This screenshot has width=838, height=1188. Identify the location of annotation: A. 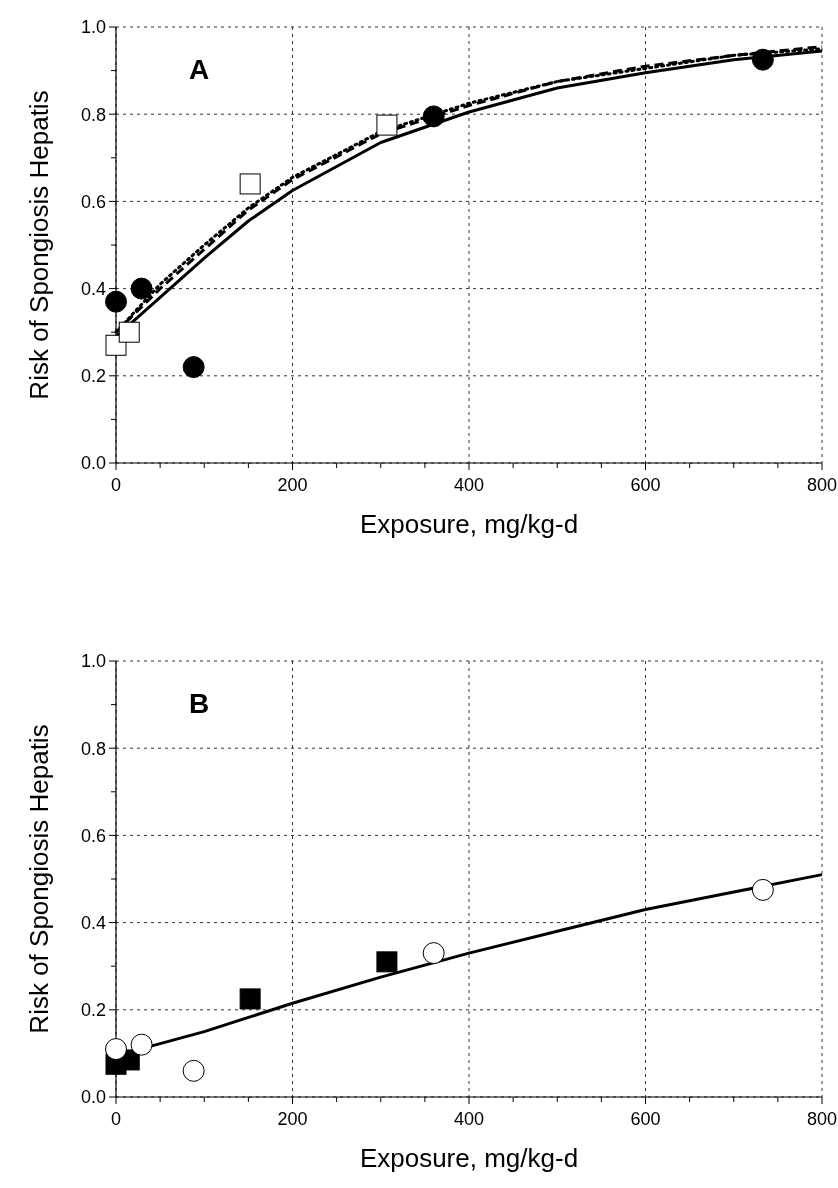
(199, 69).